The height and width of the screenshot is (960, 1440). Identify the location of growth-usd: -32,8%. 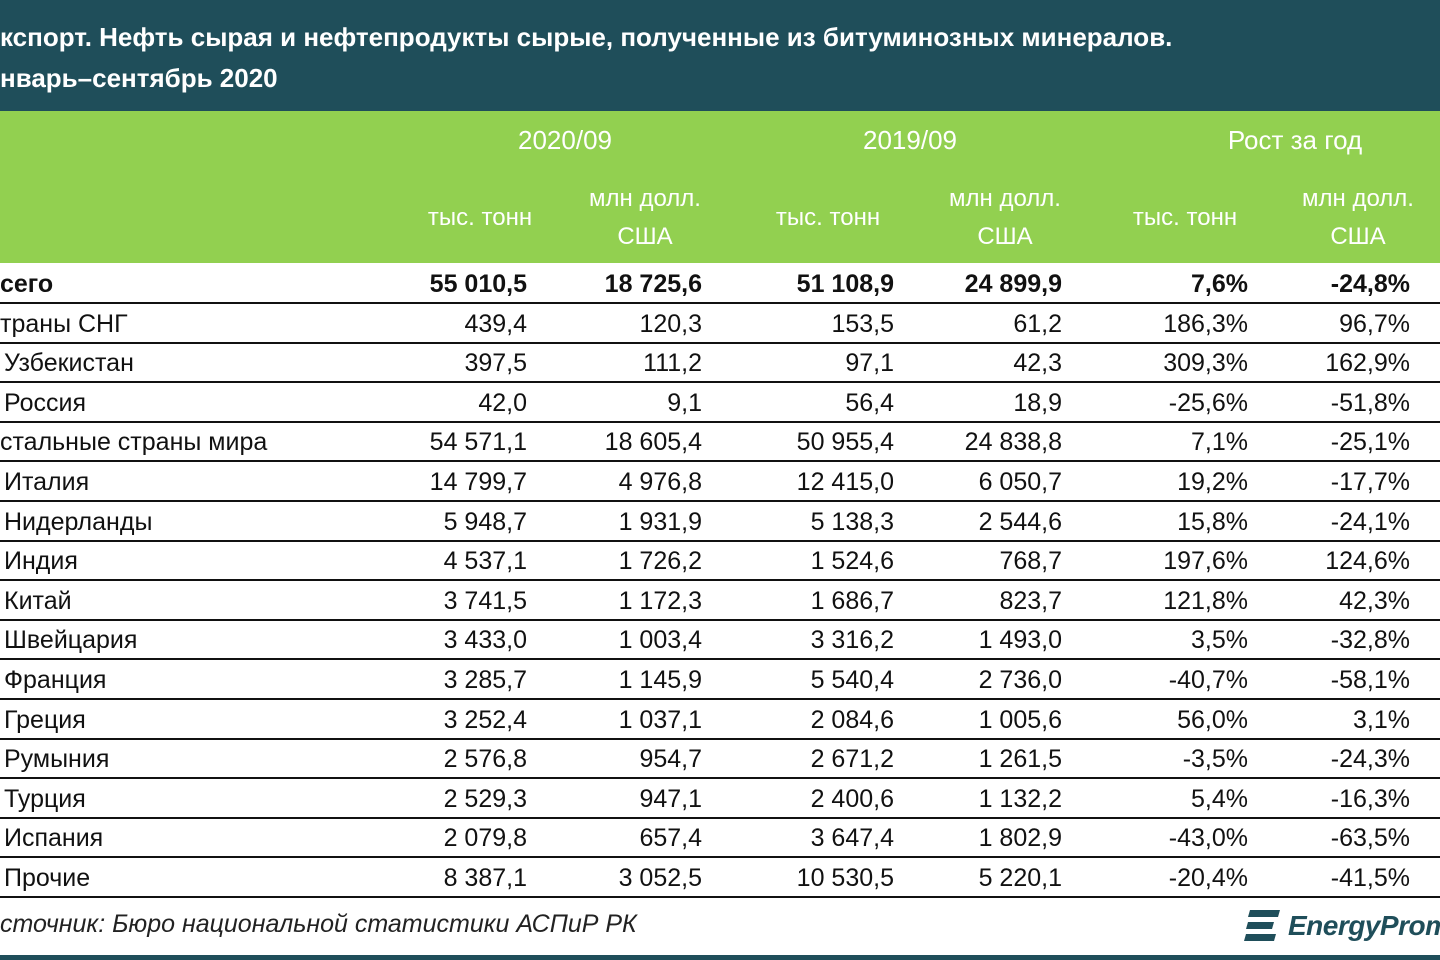
(1370, 640).